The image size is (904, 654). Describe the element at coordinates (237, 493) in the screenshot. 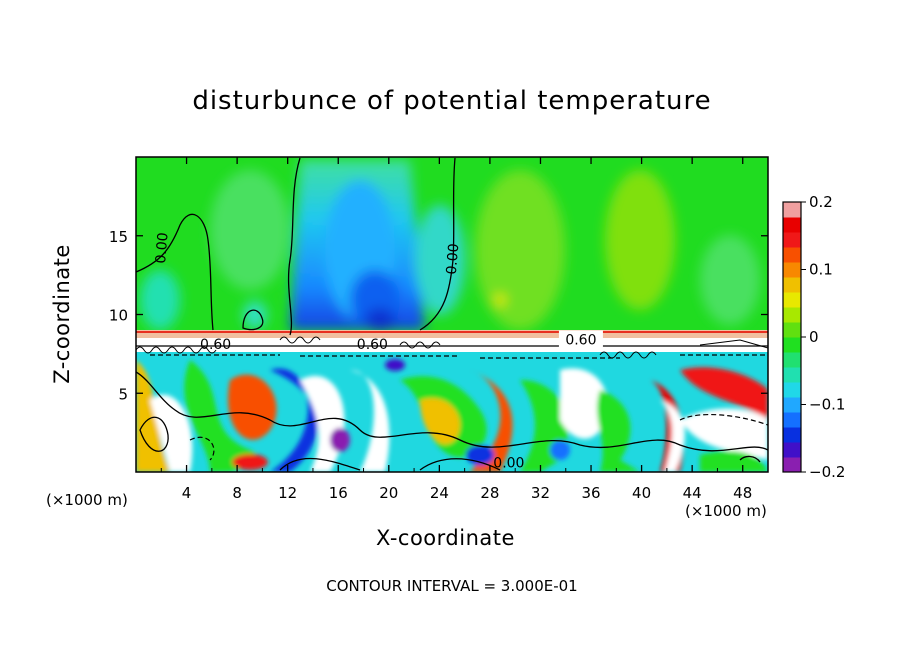

I see `x-tick-label: 8` at that location.